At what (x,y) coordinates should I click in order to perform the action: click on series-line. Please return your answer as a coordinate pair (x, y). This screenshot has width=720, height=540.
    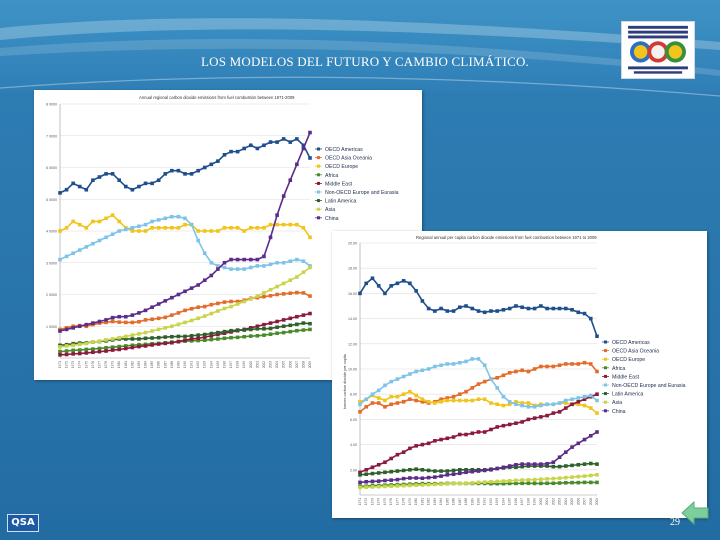
    Looking at the image, I should click on (478, 387).